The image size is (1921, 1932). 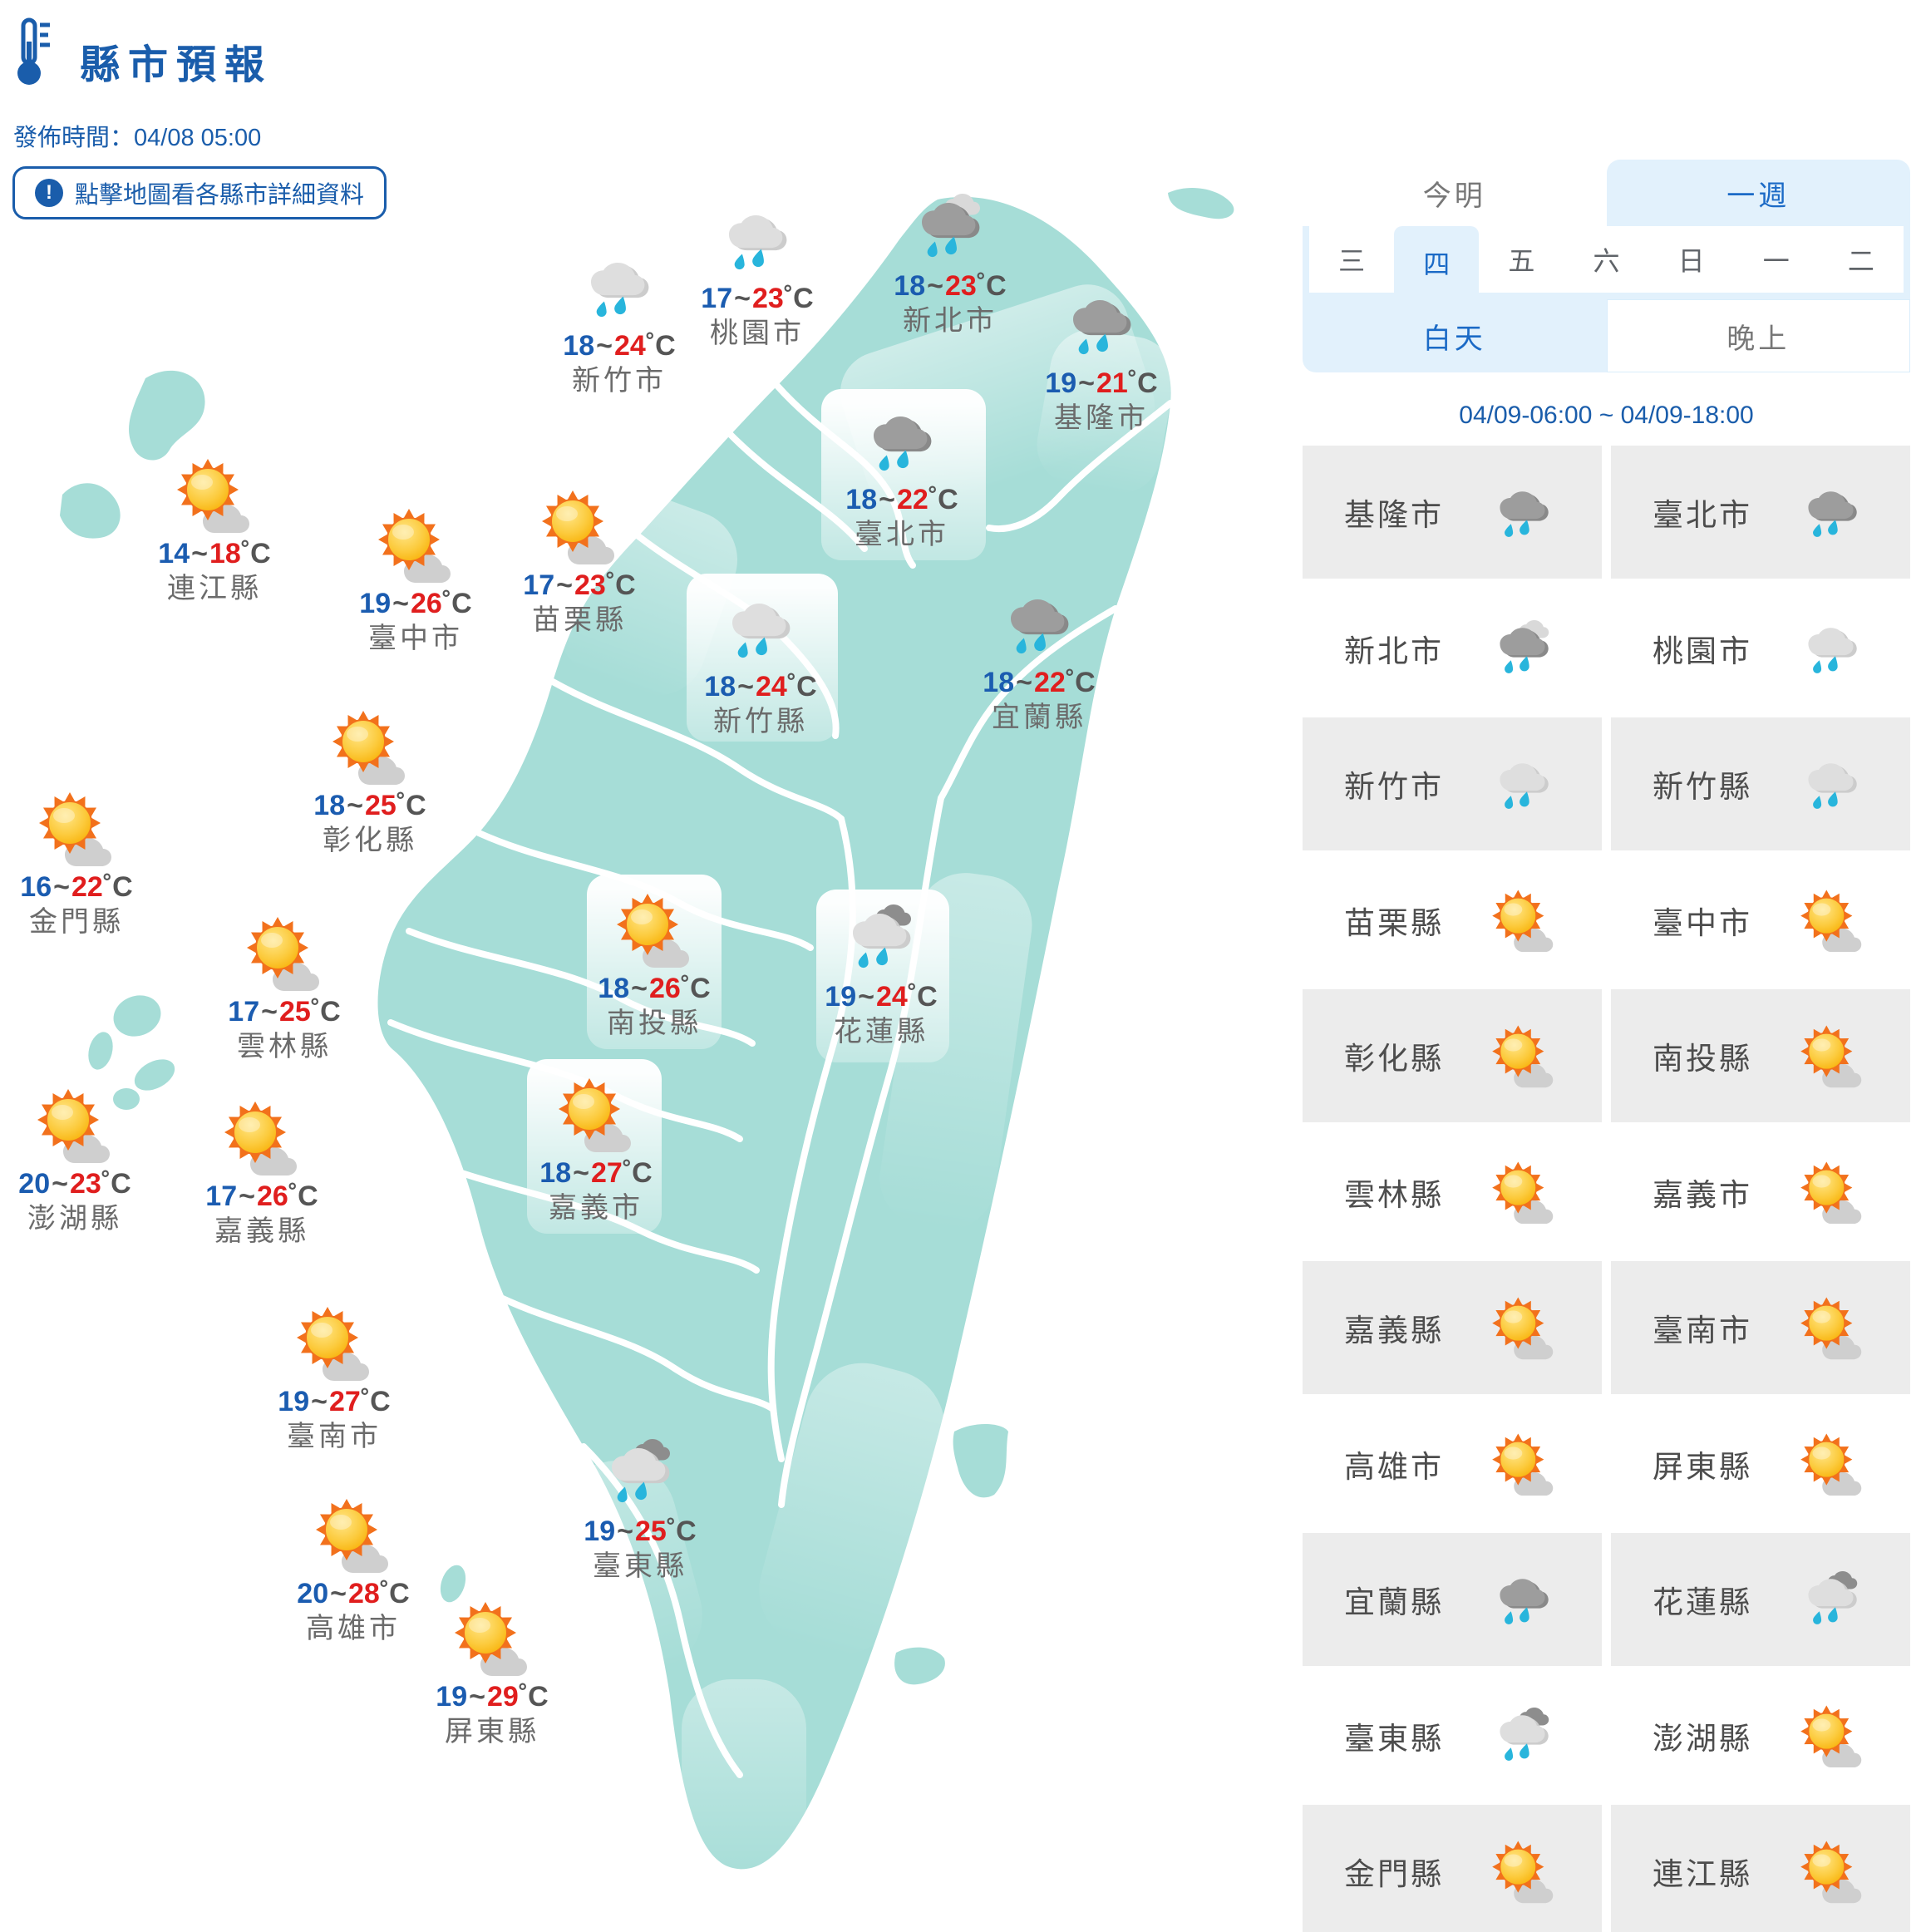 What do you see at coordinates (1761, 1735) in the screenshot?
I see `grid-cell-澎湖縣: 澎湖縣` at bounding box center [1761, 1735].